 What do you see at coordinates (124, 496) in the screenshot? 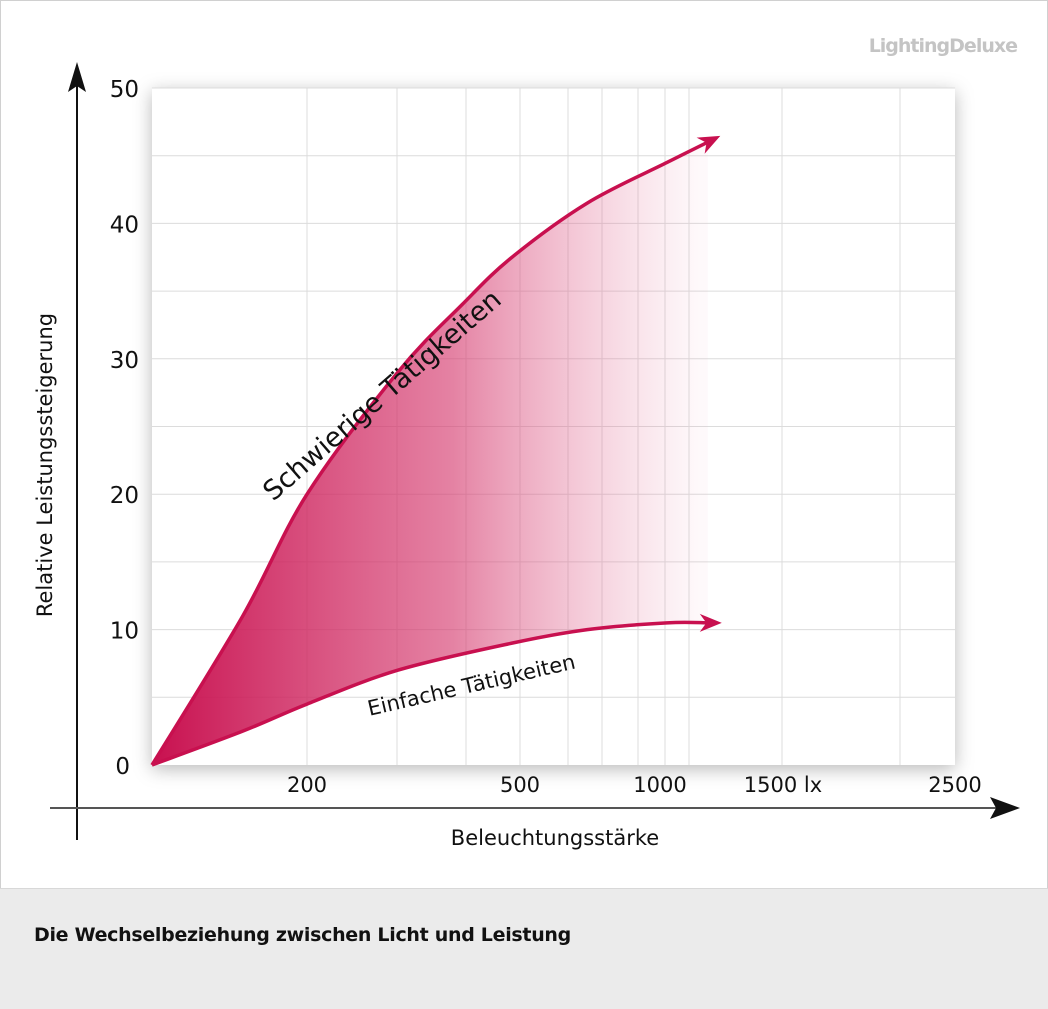
I see `y-tick-label: 20` at bounding box center [124, 496].